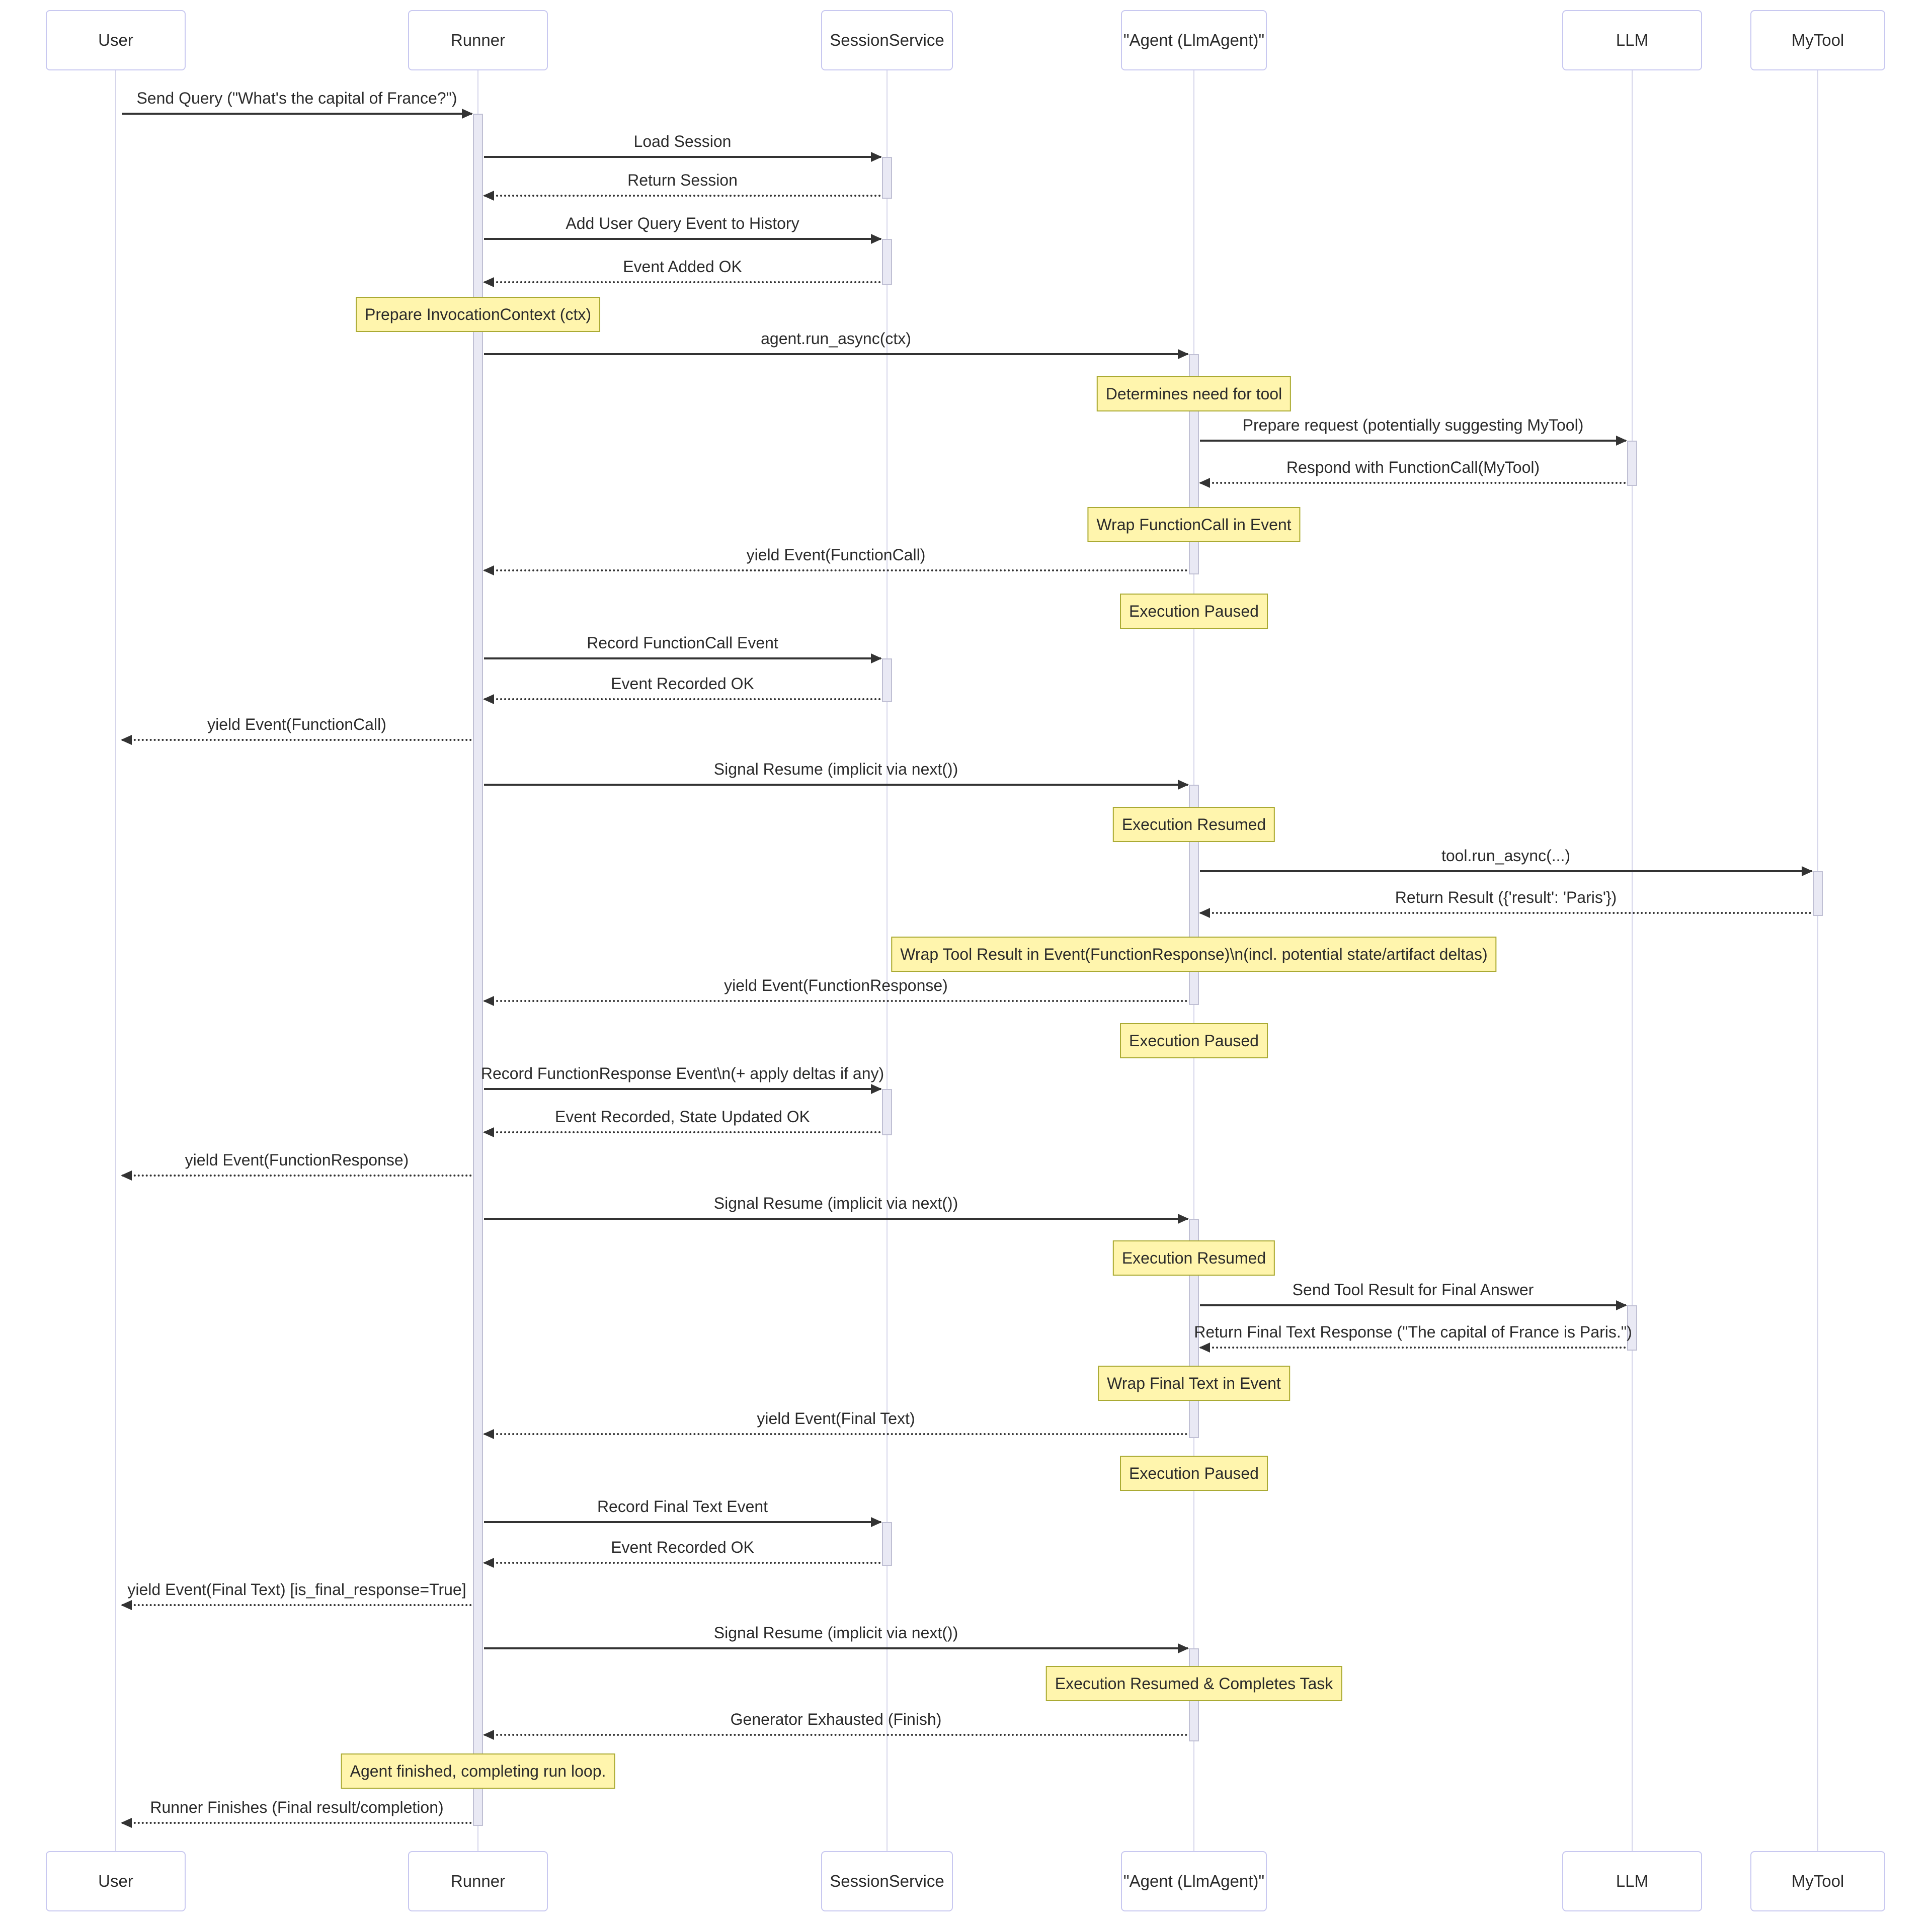 The width and height of the screenshot is (1932, 1924). Describe the element at coordinates (682, 1506) in the screenshot. I see `message-label: Record Final Text Event` at that location.